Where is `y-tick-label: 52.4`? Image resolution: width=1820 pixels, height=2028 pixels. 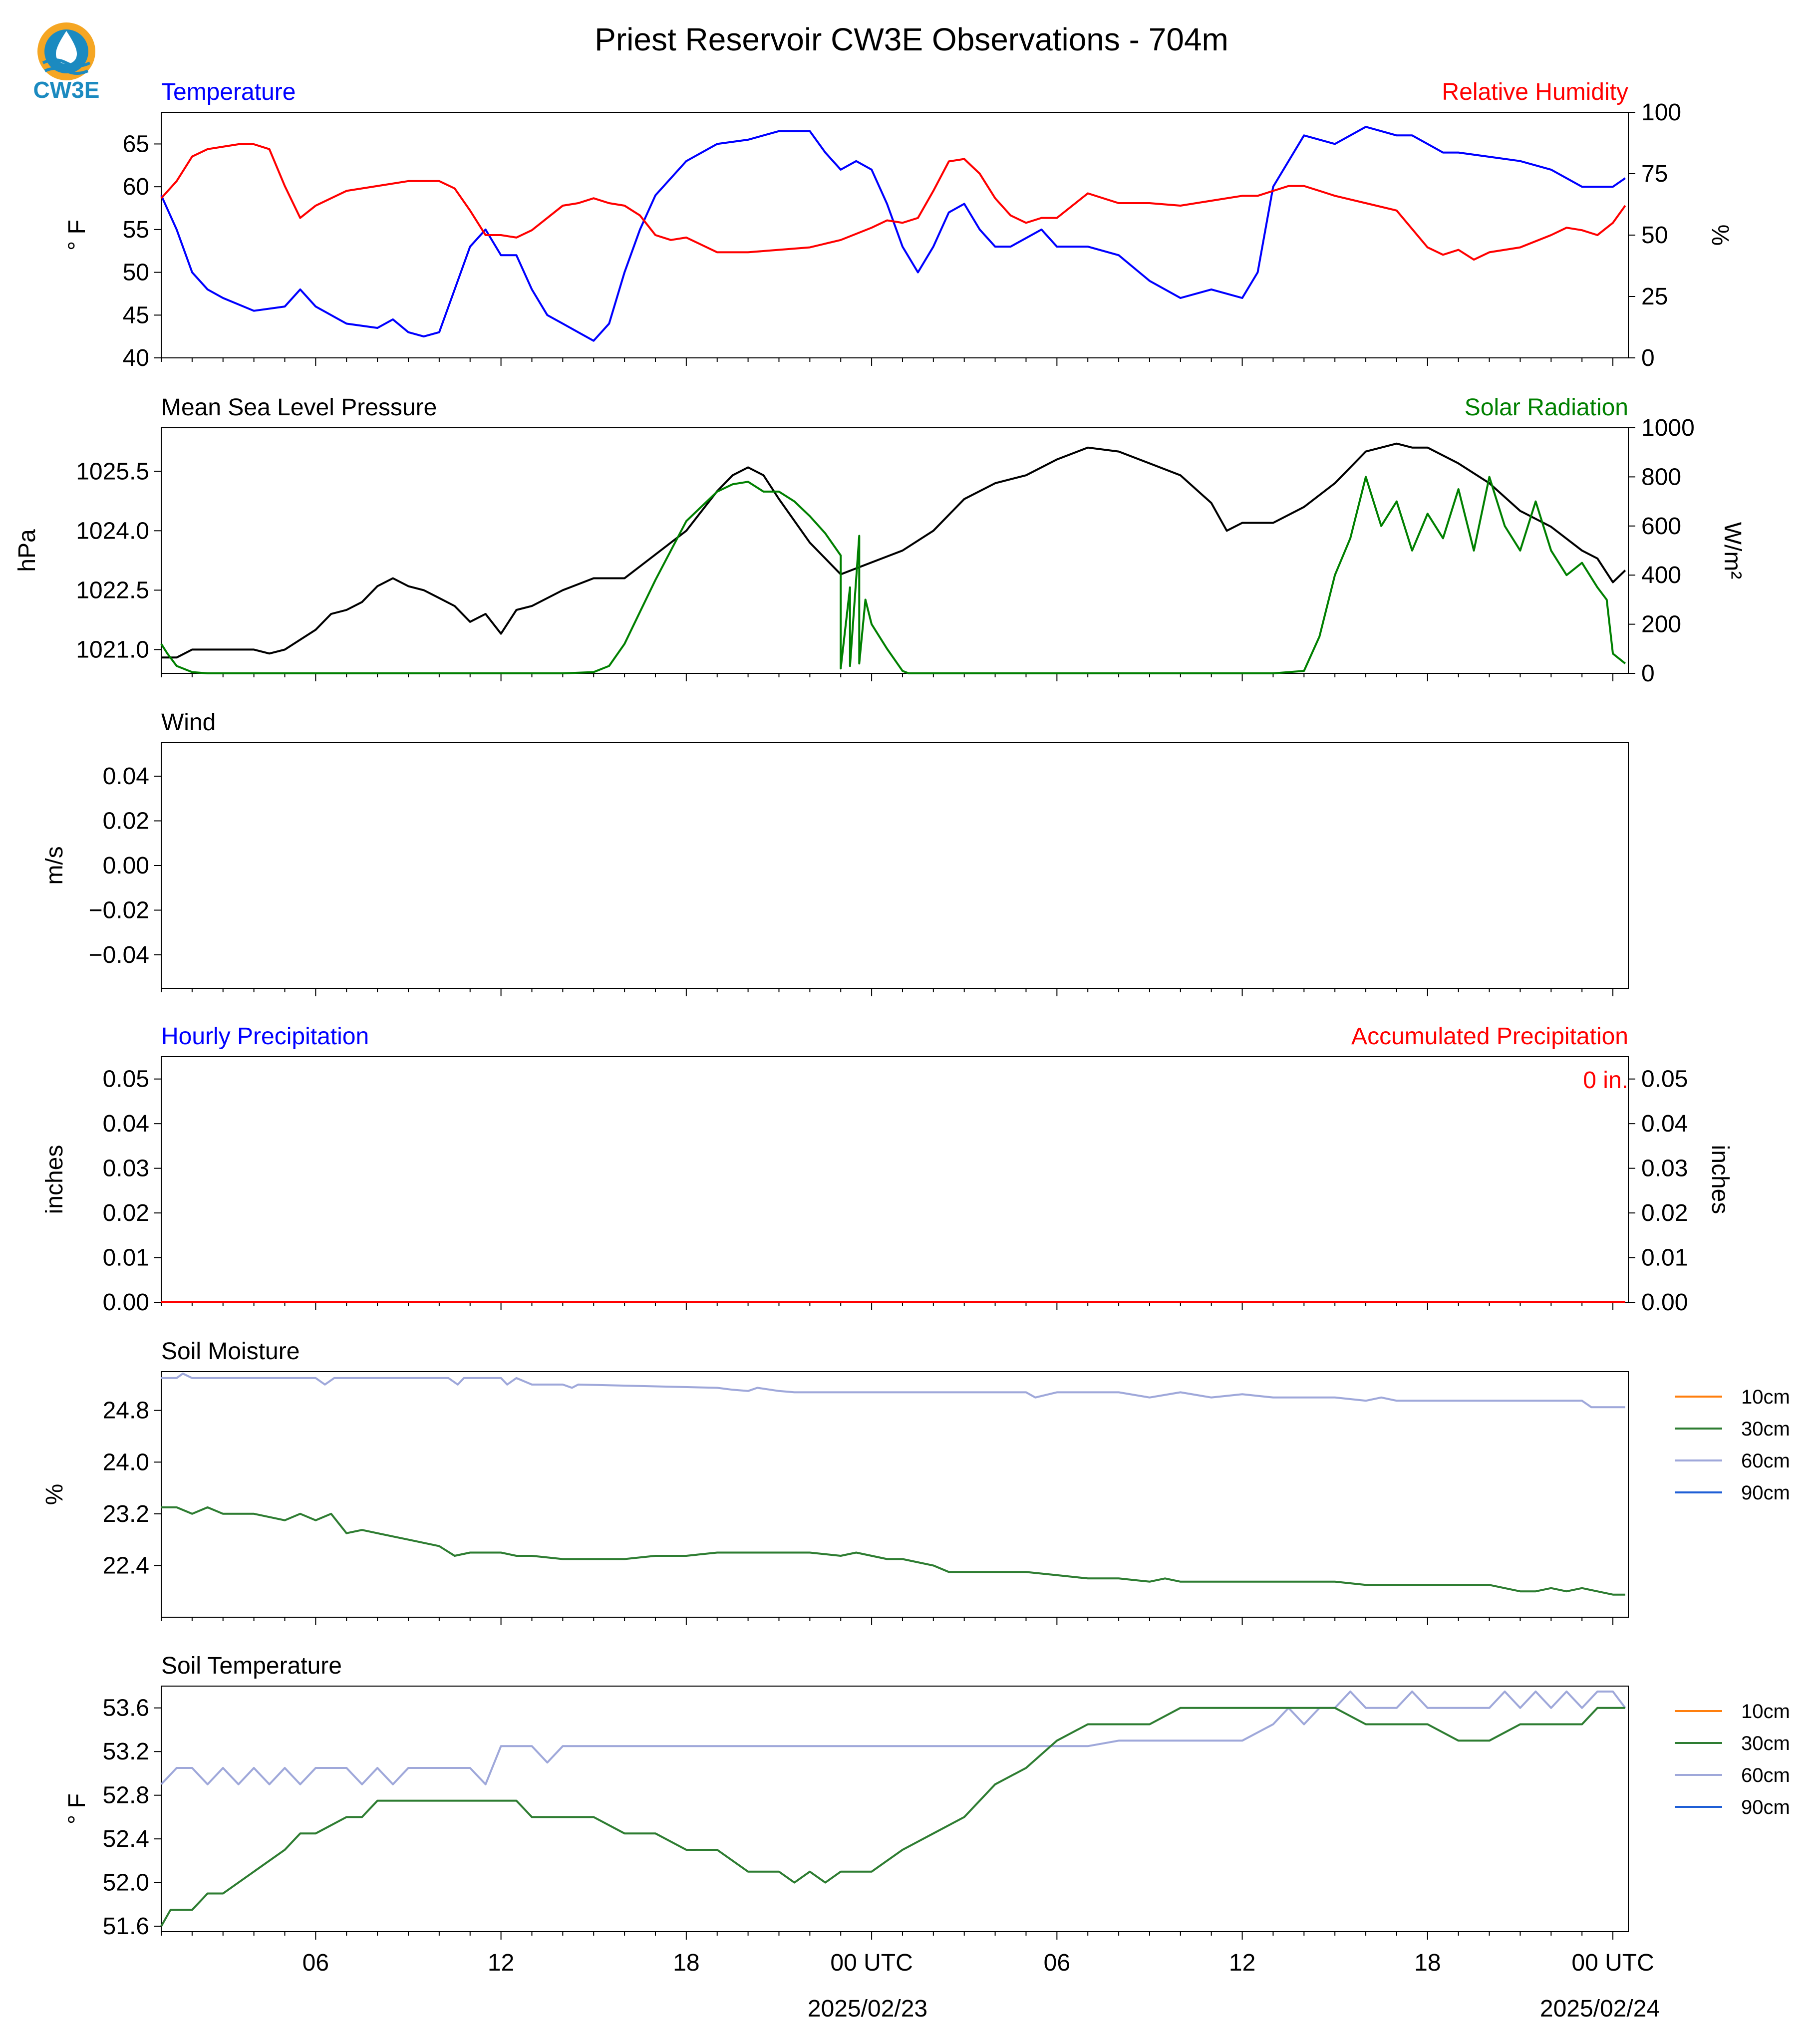 y-tick-label: 52.4 is located at coordinates (126, 1839).